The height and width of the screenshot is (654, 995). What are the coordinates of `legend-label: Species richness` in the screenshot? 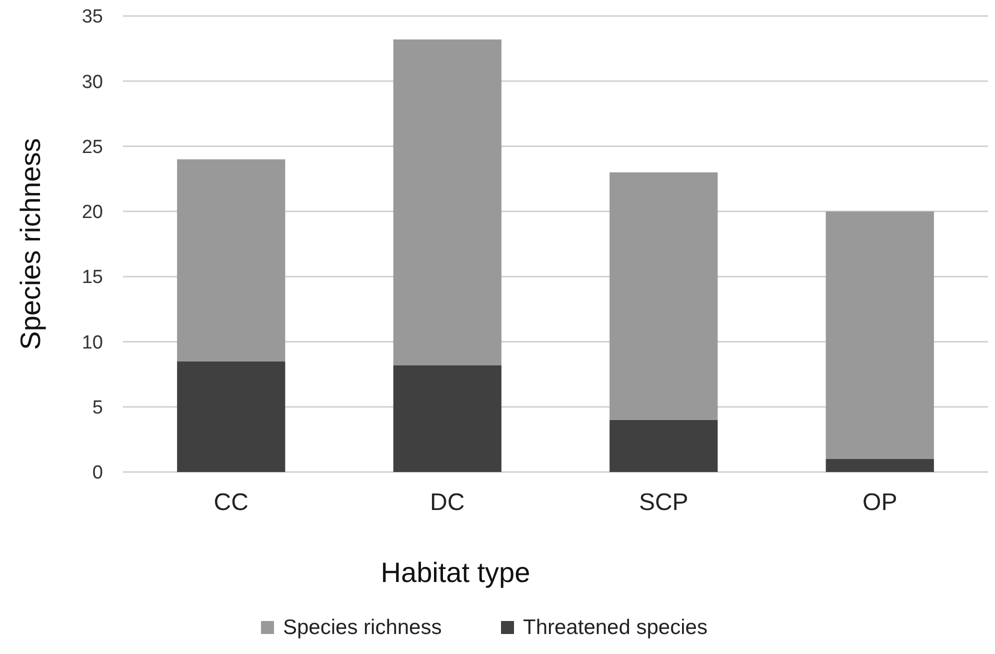 It's located at (362, 627).